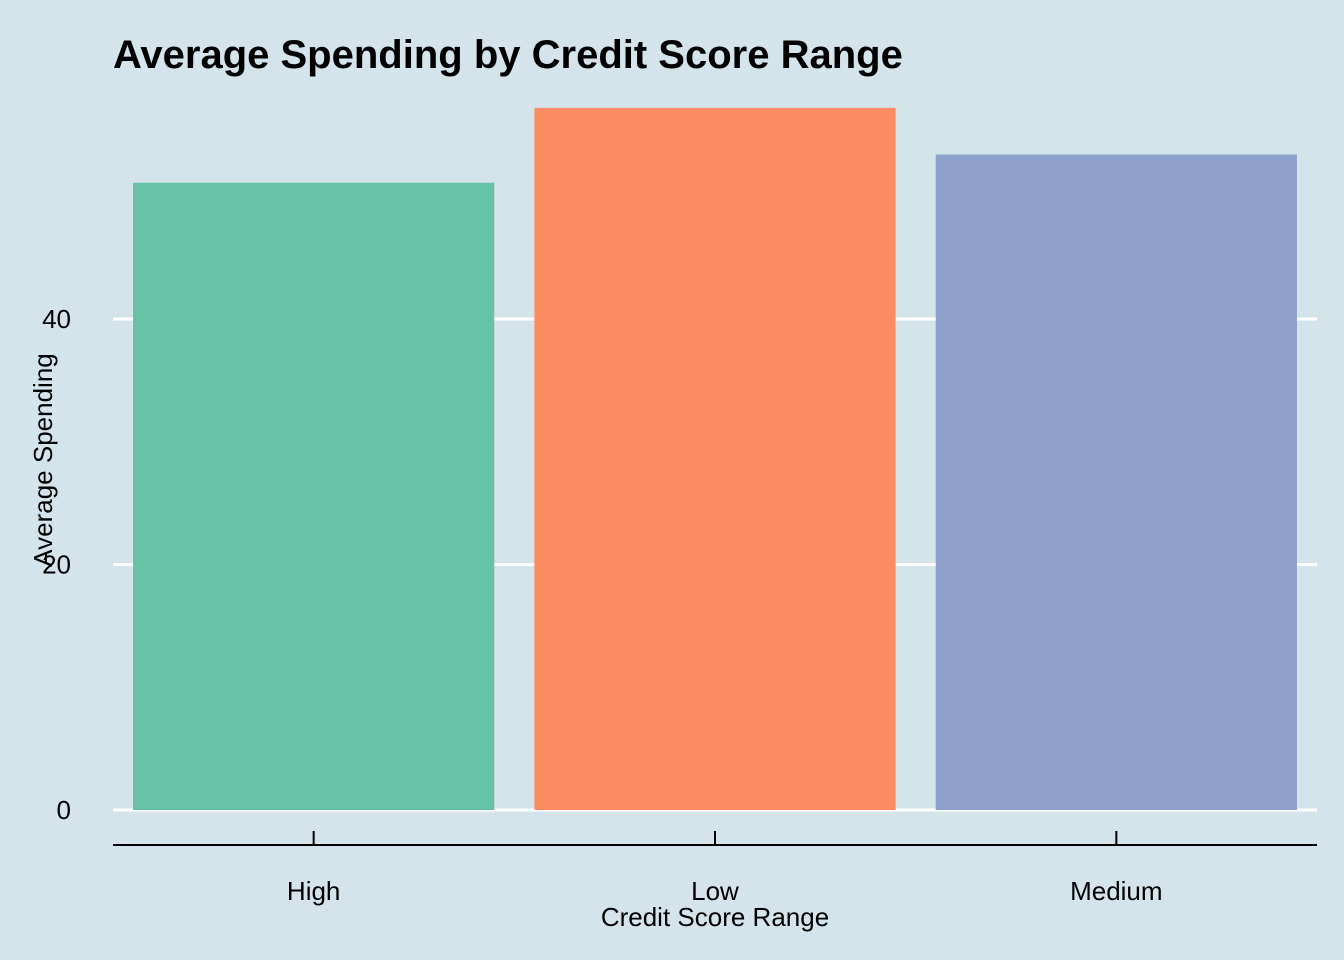 The image size is (1344, 960). I want to click on x-axis-ticks: High Low Medium, so click(725, 868).